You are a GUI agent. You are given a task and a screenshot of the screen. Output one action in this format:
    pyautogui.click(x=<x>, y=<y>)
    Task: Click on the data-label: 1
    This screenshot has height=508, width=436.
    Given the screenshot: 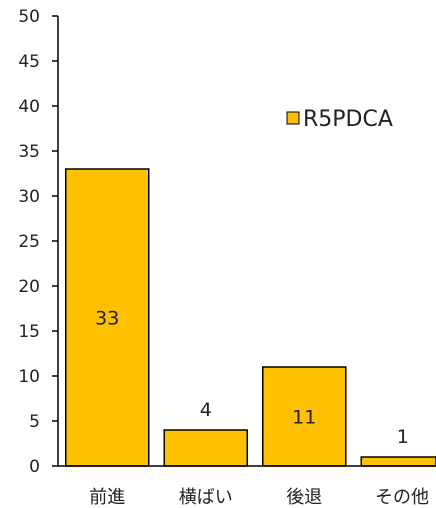 What is the action you would take?
    pyautogui.click(x=403, y=437)
    